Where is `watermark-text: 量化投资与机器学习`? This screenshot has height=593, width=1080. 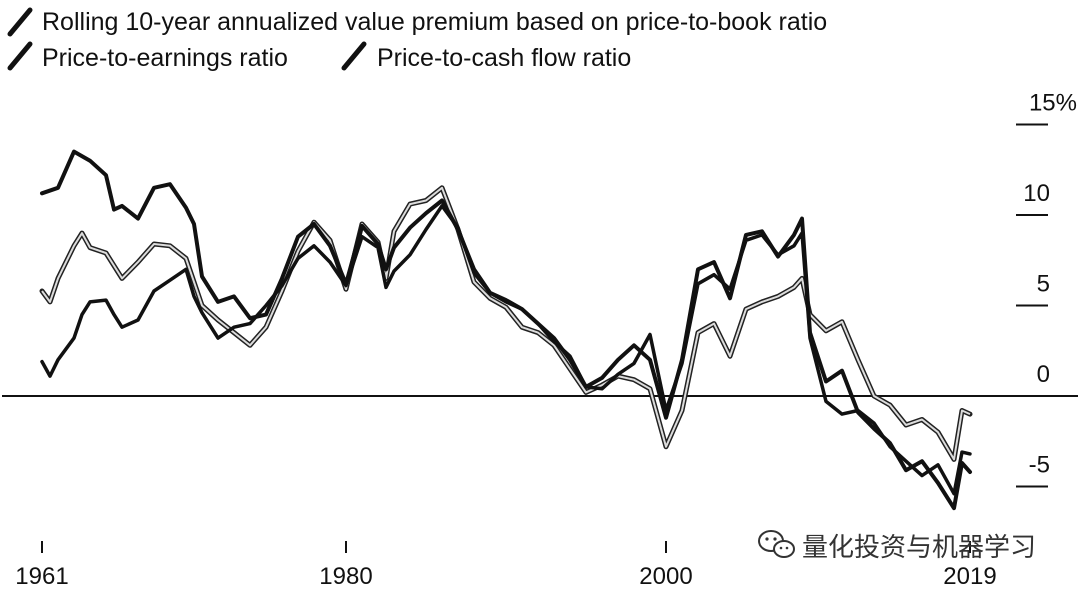 watermark-text: 量化投资与机器学习 is located at coordinates (919, 548).